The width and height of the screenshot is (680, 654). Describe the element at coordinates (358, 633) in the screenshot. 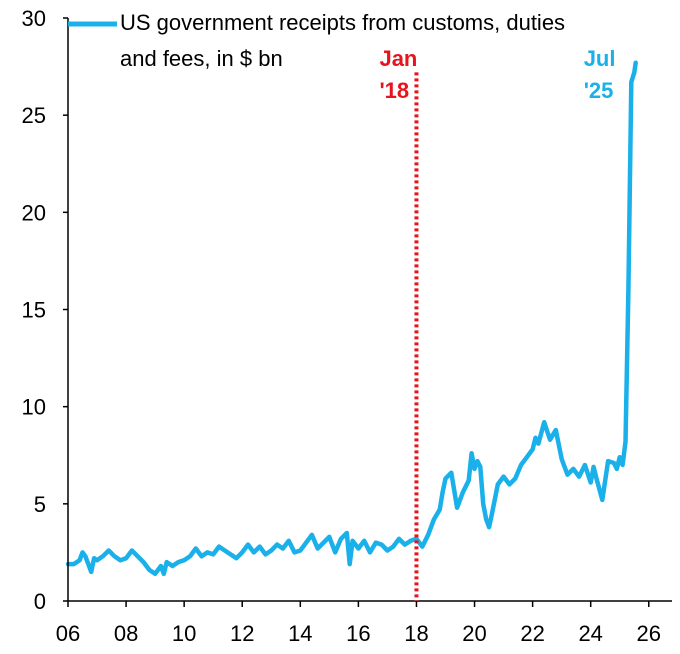

I see `x-tick-label: 16` at that location.